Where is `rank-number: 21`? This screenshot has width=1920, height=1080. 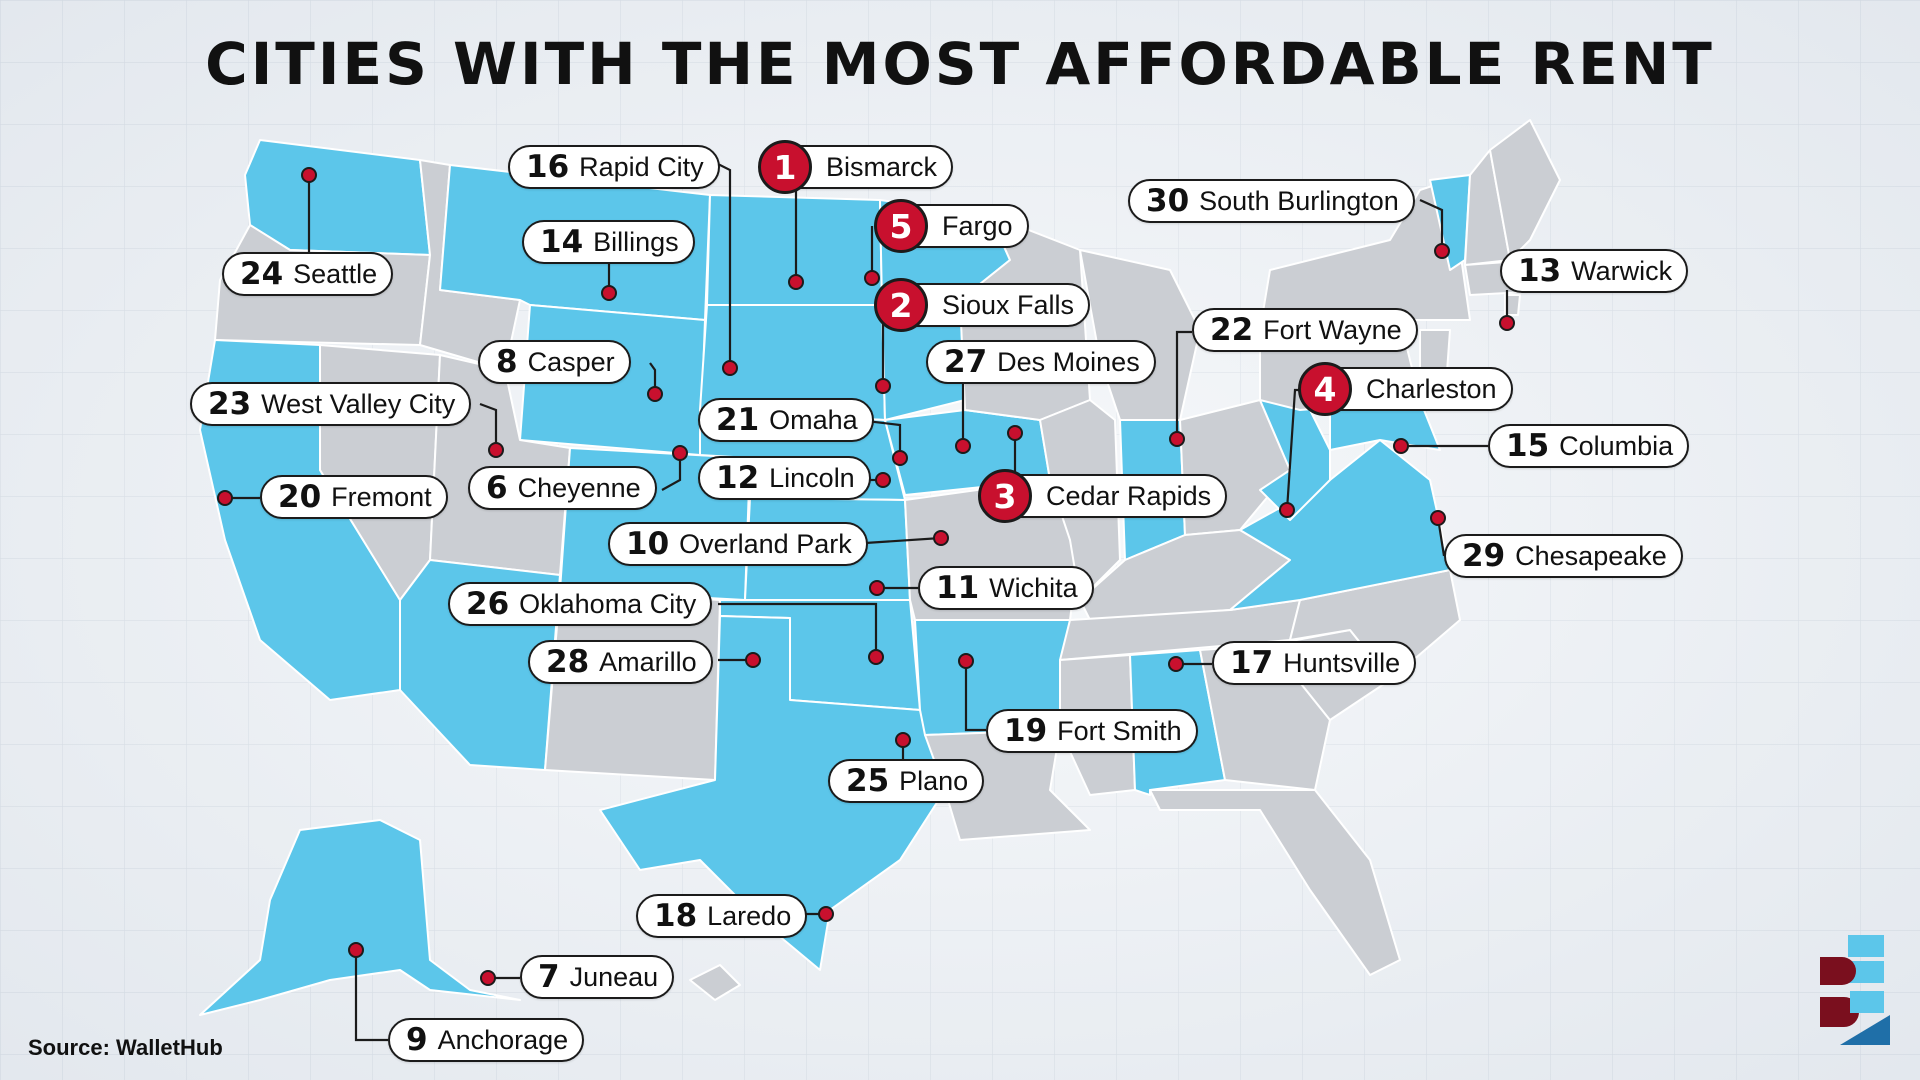 rank-number: 21 is located at coordinates (738, 419).